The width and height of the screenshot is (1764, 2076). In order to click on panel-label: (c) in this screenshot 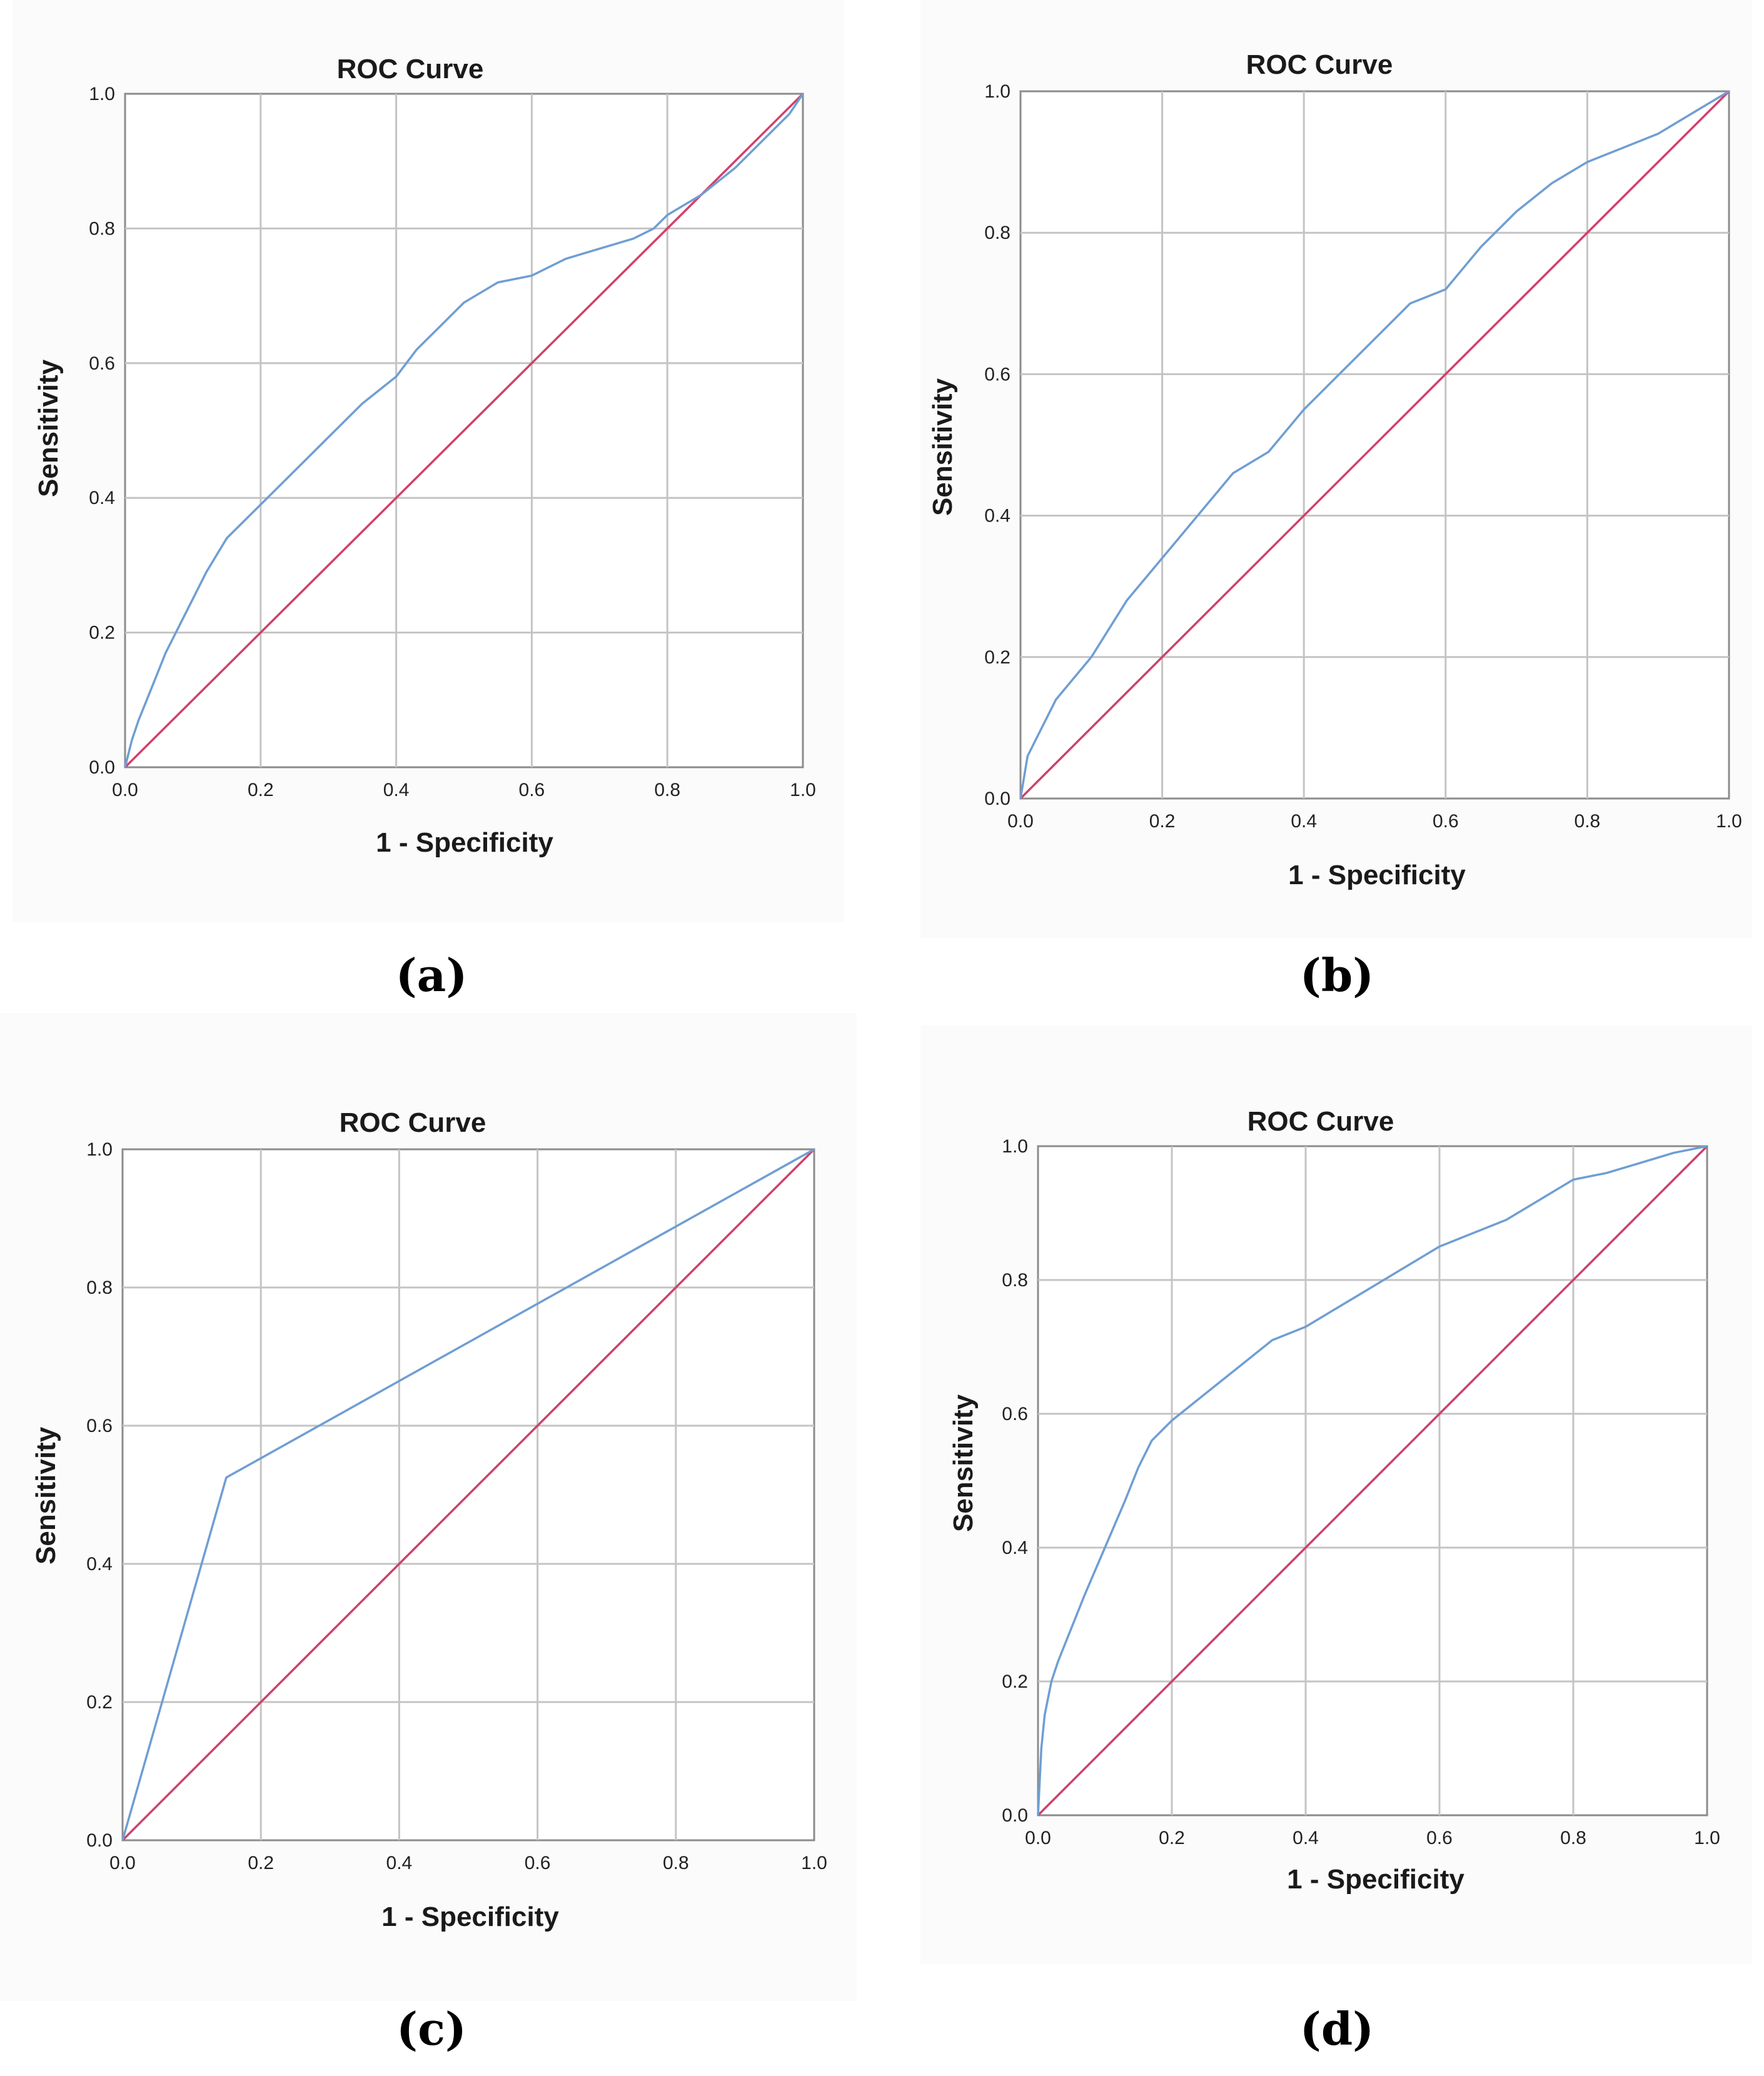, I will do `click(431, 2028)`.